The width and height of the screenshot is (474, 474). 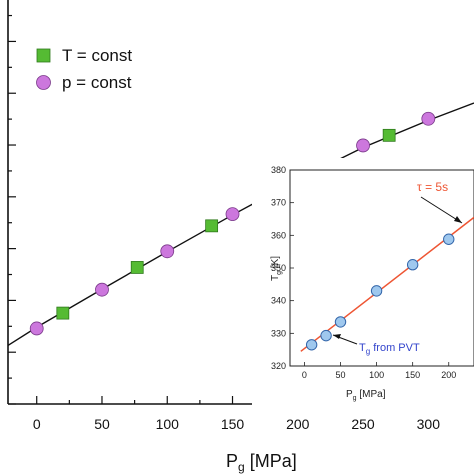 I want to click on main-x-tick-label: 150, so click(x=233, y=424).